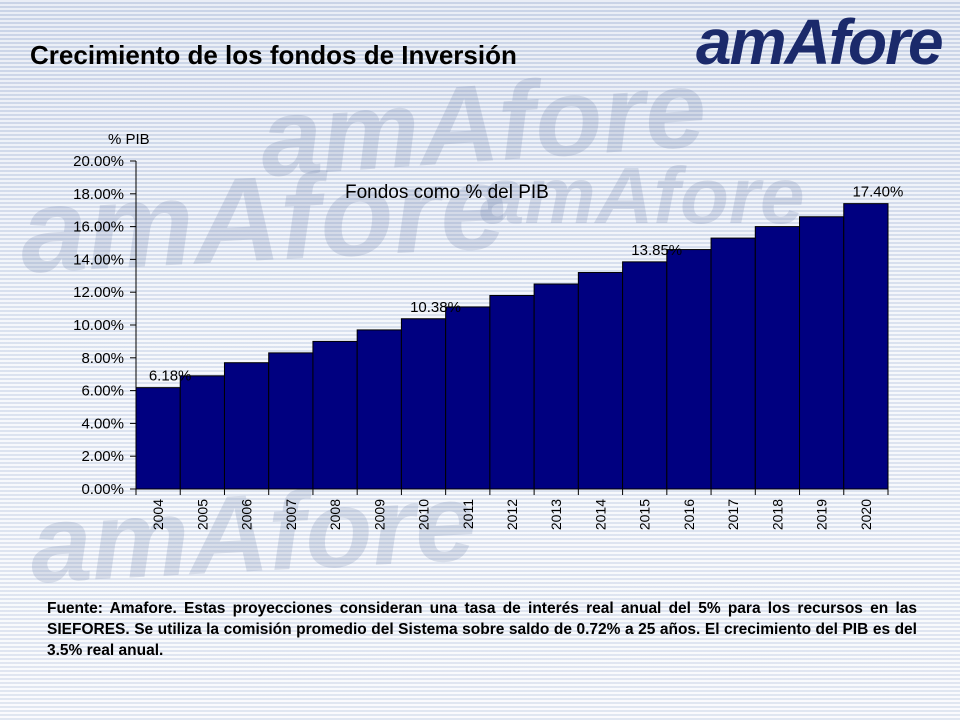 The height and width of the screenshot is (720, 960). I want to click on data-label-2010: 10.38%, so click(435, 307).